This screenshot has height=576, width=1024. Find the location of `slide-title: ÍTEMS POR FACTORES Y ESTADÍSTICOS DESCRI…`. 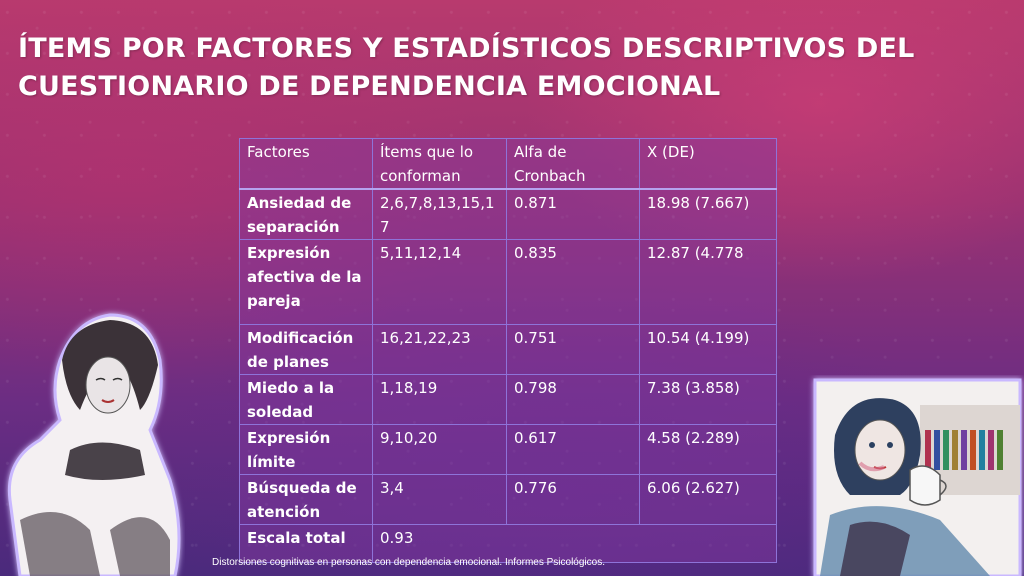

slide-title: ÍTEMS POR FACTORES Y ESTADÍSTICOS DESCRI… is located at coordinates (468, 68).